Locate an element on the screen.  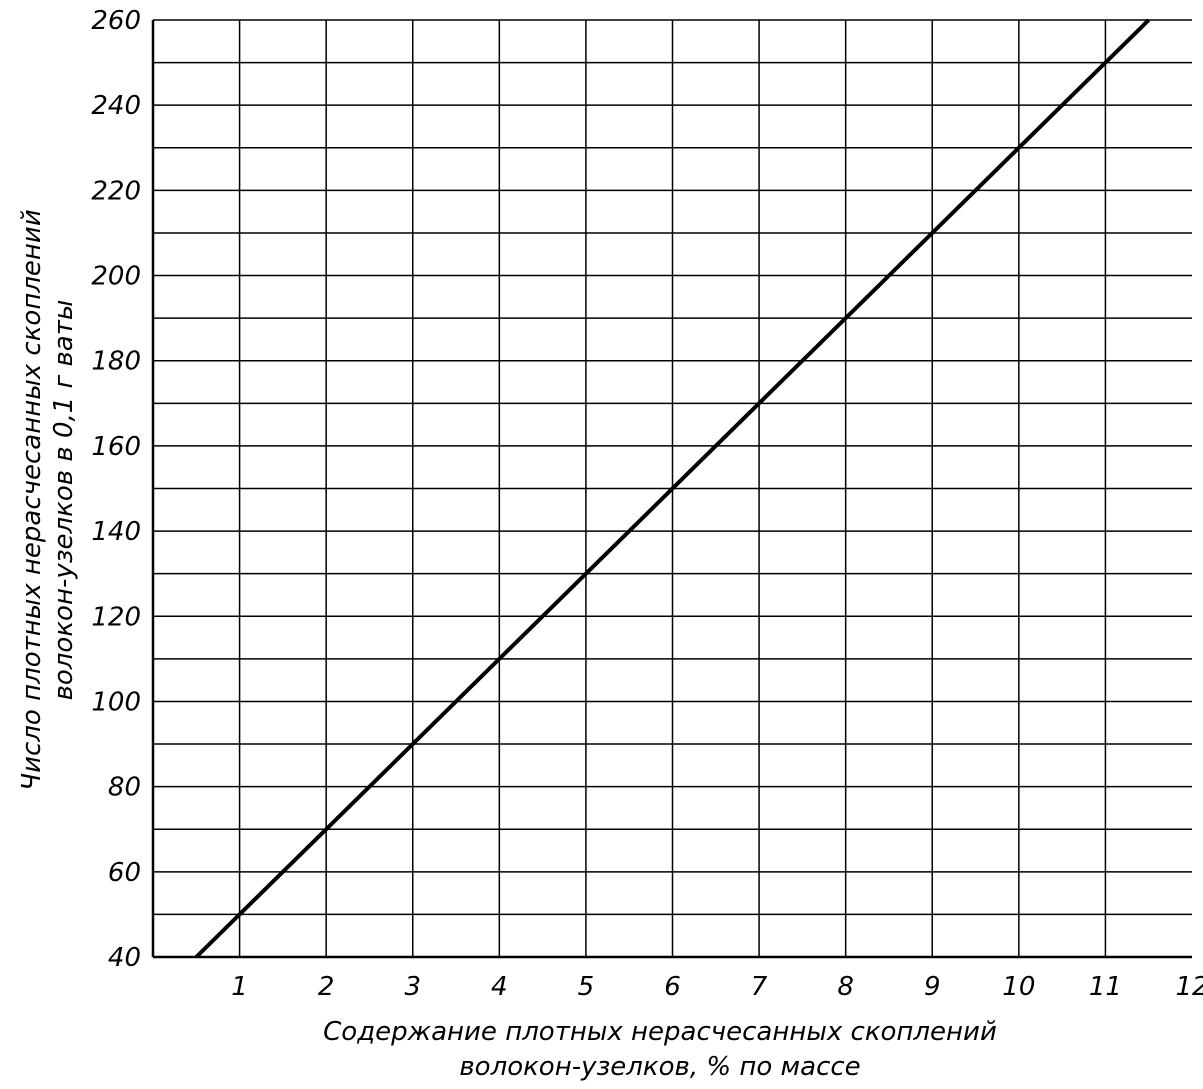
y-tick-label: 200 is located at coordinates (116, 277).